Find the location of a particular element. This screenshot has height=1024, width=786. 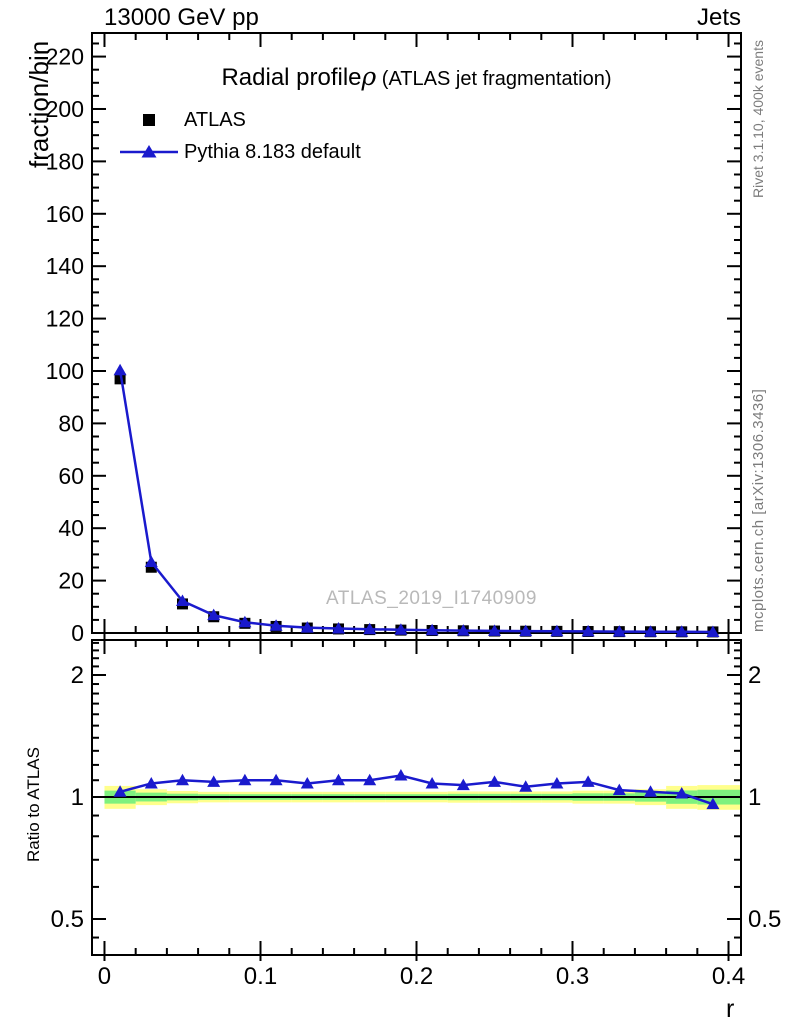

ratio-curve is located at coordinates (416, 790).